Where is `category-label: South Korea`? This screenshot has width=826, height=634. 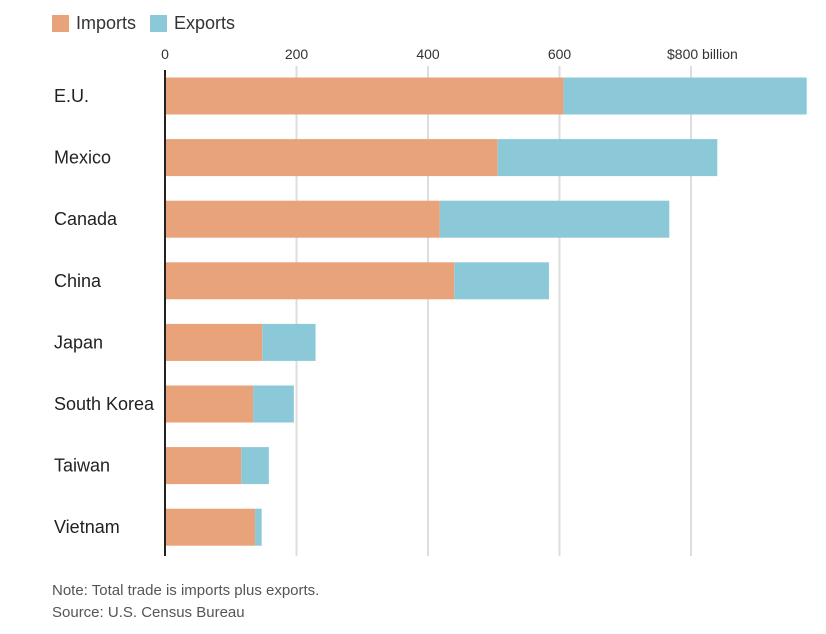
category-label: South Korea is located at coordinates (104, 404).